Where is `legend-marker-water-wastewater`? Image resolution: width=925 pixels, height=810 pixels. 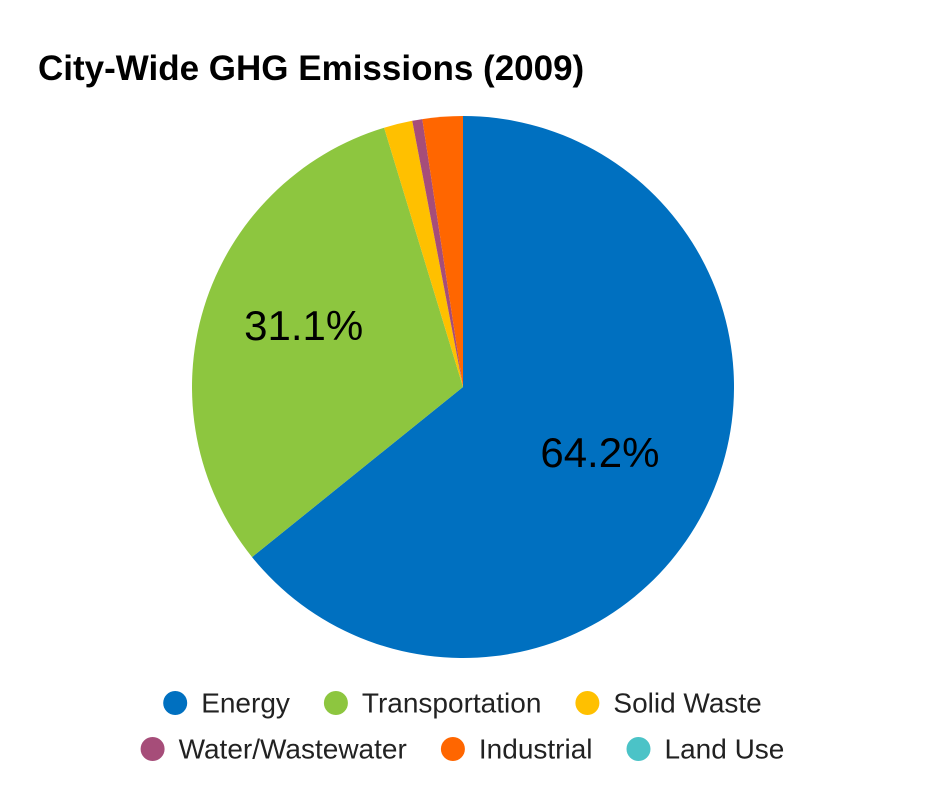
legend-marker-water-wastewater is located at coordinates (152, 749).